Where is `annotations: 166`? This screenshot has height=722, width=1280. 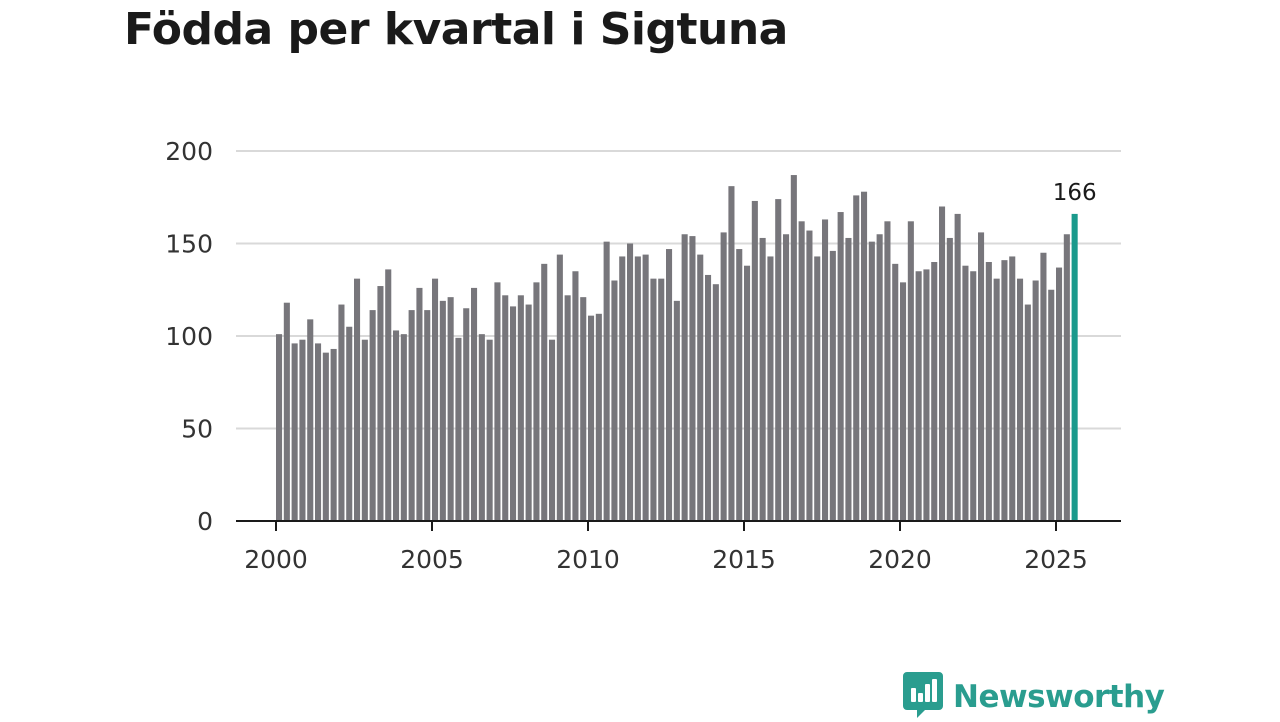 annotations: 166 is located at coordinates (1075, 193).